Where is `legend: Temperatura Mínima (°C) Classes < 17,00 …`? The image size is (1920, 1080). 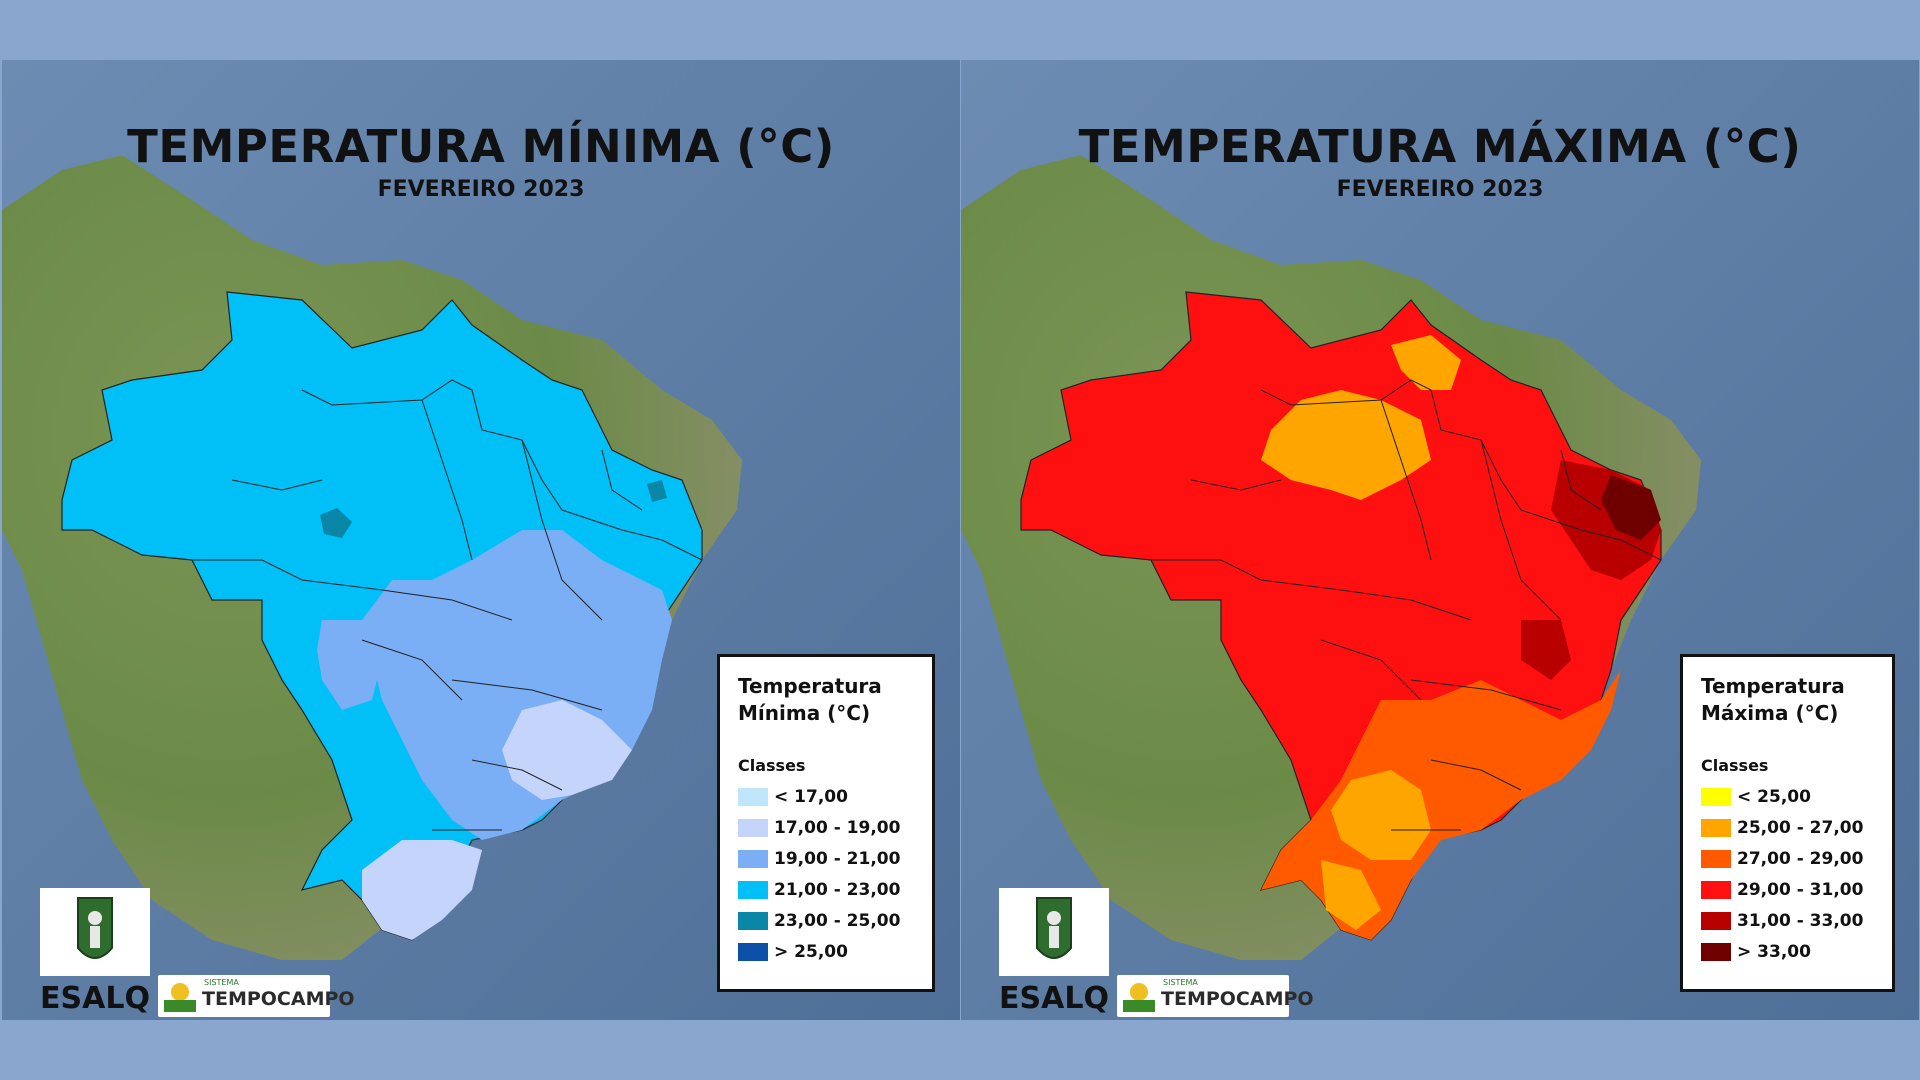 legend: Temperatura Mínima (°C) Classes < 17,00 … is located at coordinates (826, 823).